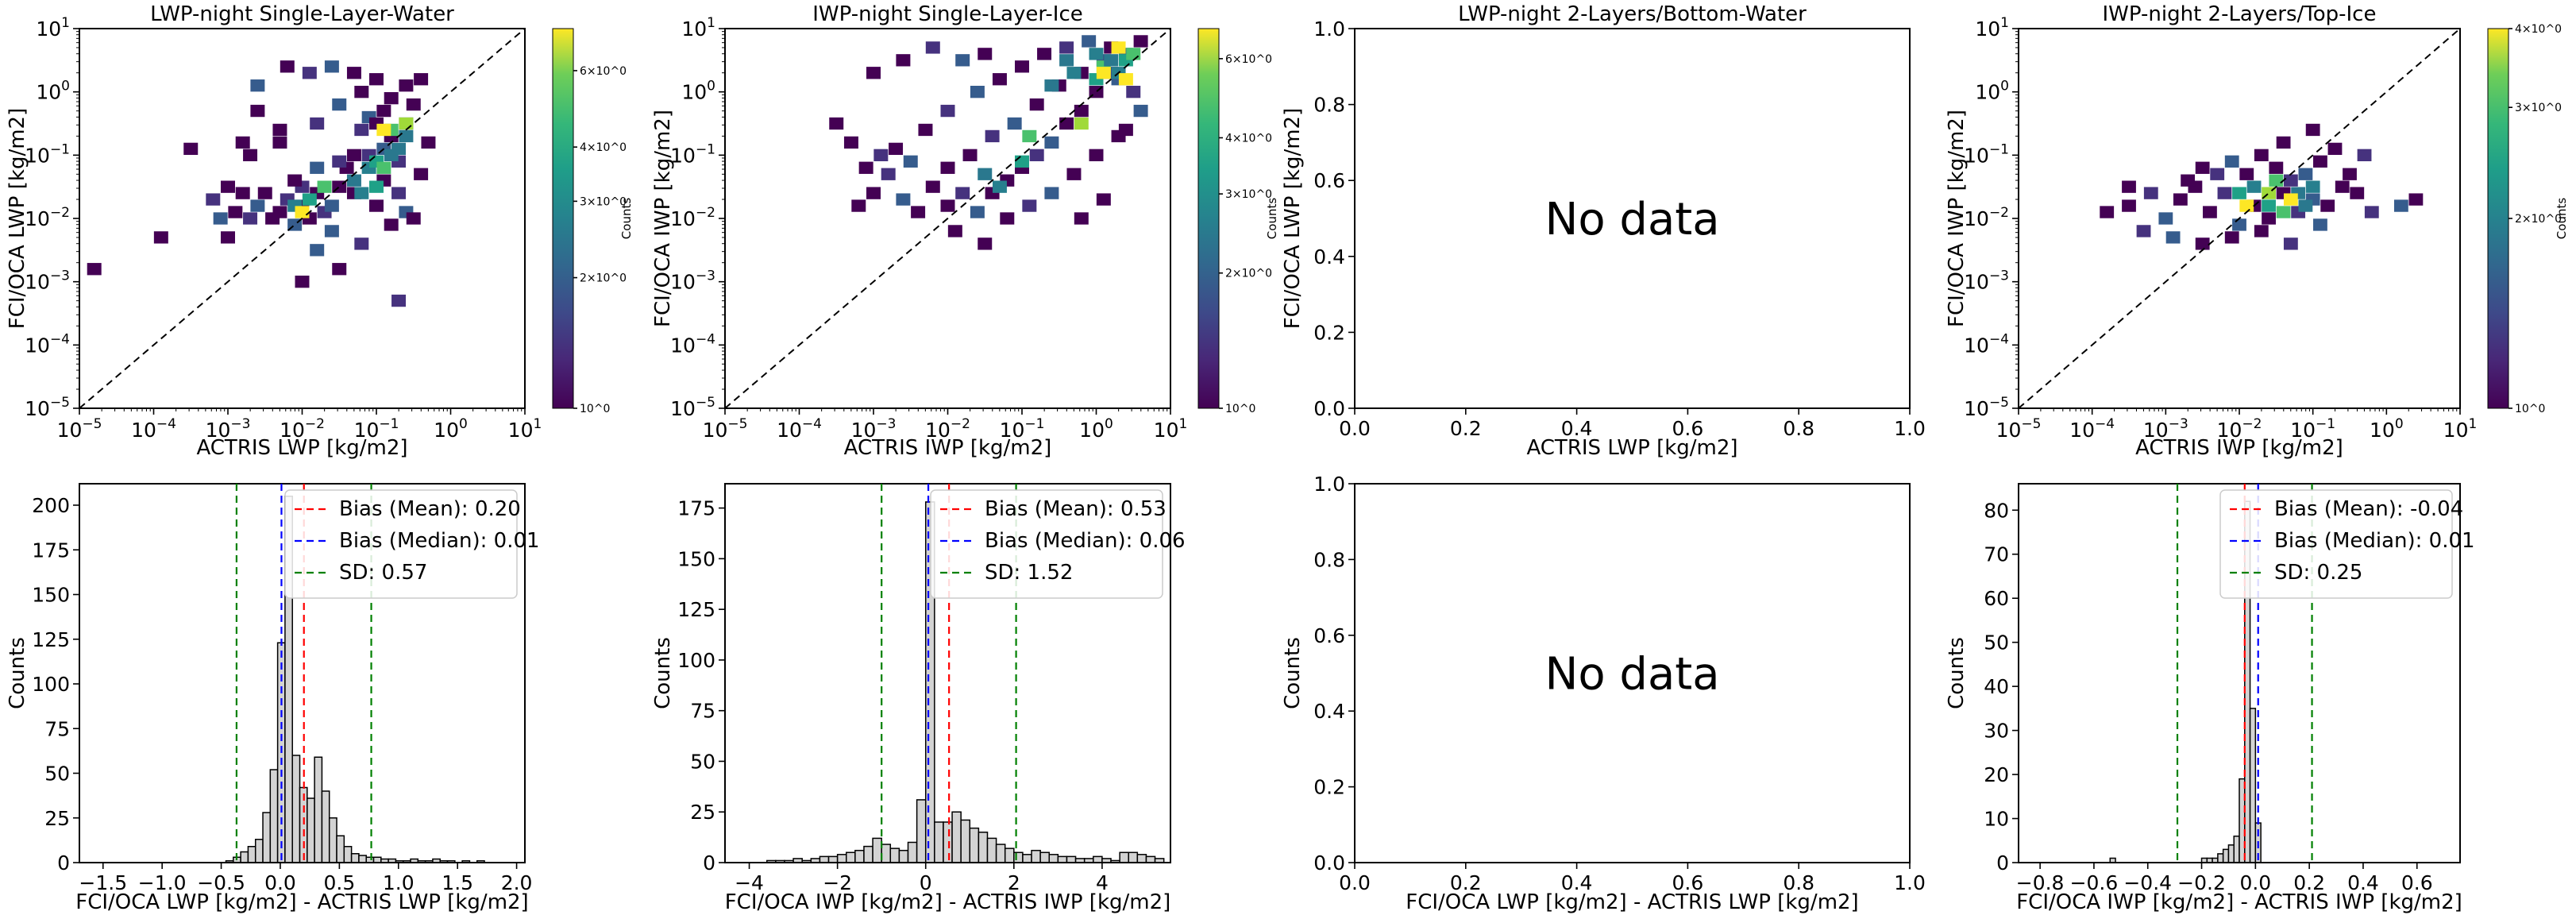 The height and width of the screenshot is (919, 2576). What do you see at coordinates (926, 883) in the screenshot?
I see `iwp-single-ice-hist-x-tick-label: 0` at bounding box center [926, 883].